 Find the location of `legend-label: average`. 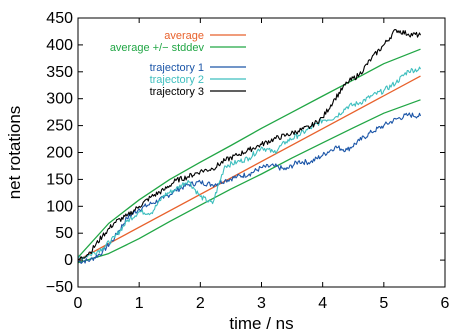

legend-label: average is located at coordinates (184, 36).